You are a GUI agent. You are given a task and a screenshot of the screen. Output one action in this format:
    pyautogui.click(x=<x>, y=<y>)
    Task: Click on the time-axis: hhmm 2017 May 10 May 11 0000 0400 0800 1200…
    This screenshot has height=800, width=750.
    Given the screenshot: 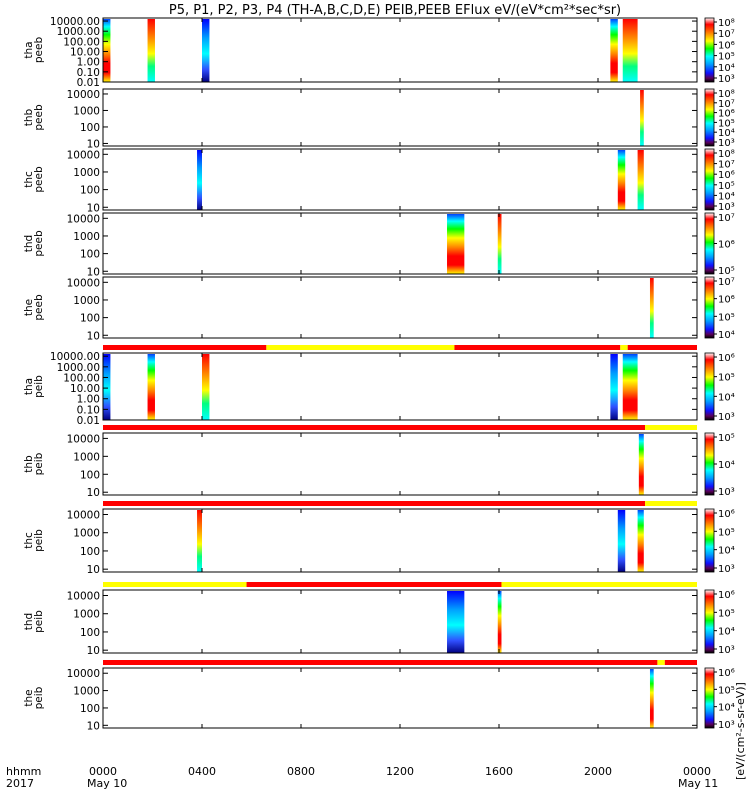 What is the action you would take?
    pyautogui.click(x=362, y=777)
    